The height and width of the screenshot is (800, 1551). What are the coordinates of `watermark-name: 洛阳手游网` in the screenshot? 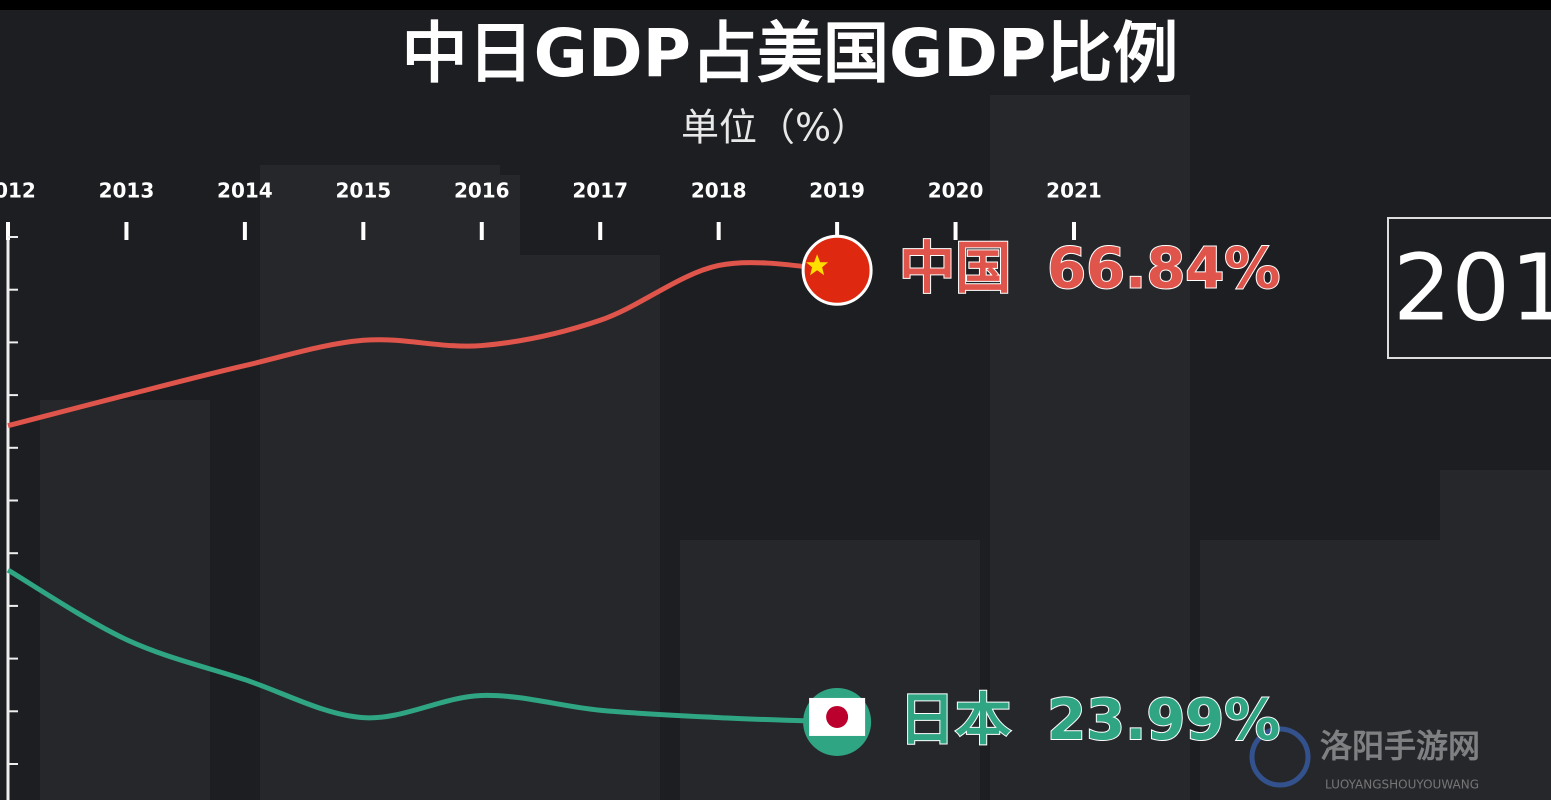 It's located at (1400, 746).